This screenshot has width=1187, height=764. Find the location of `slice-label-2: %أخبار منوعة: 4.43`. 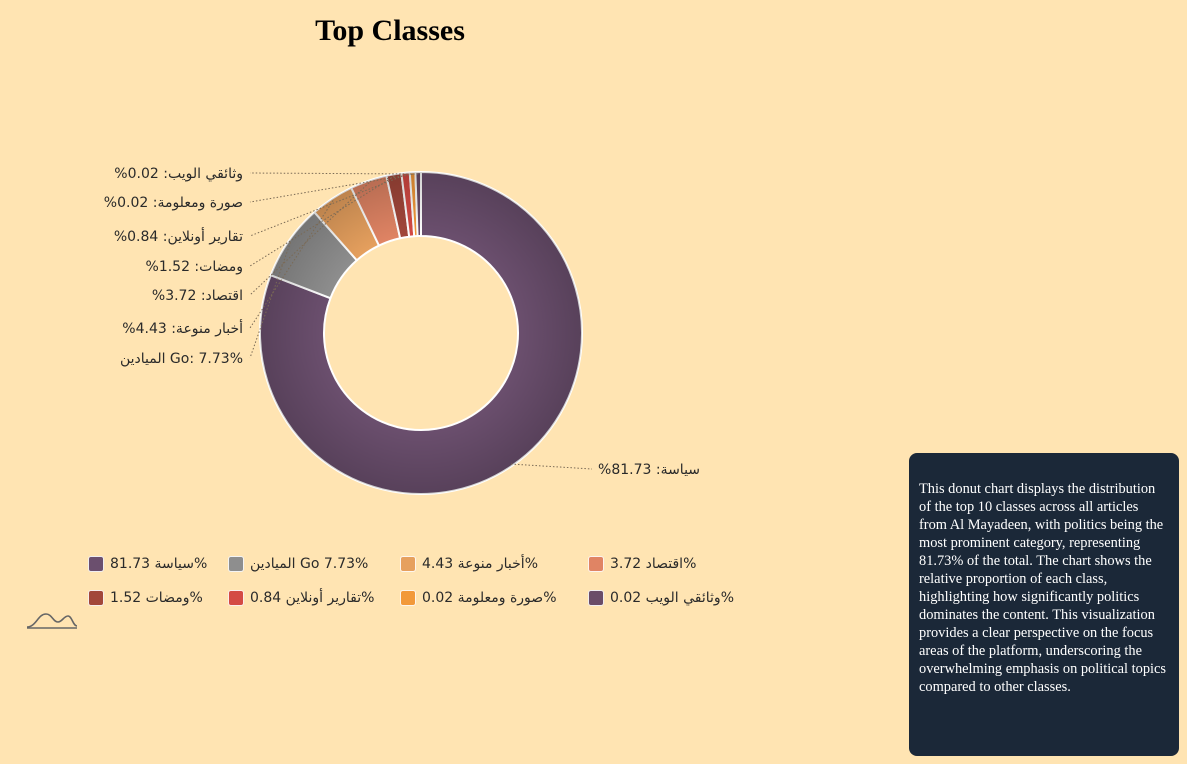

slice-label-2: %أخبار منوعة: 4.43 is located at coordinates (182, 328).